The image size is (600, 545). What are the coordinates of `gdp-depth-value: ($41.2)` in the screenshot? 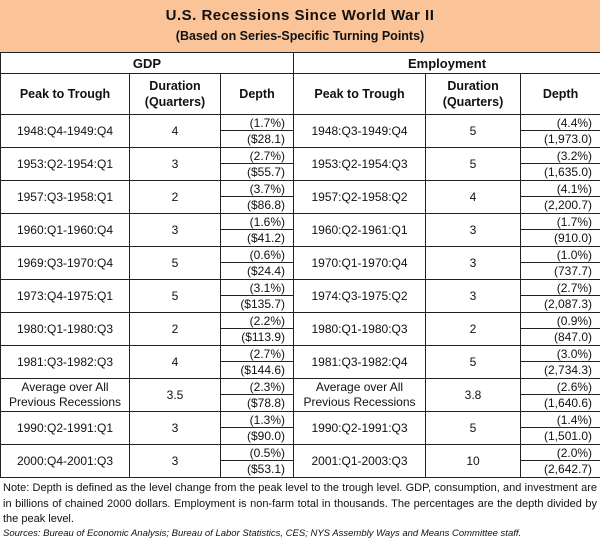 It's located at (266, 238).